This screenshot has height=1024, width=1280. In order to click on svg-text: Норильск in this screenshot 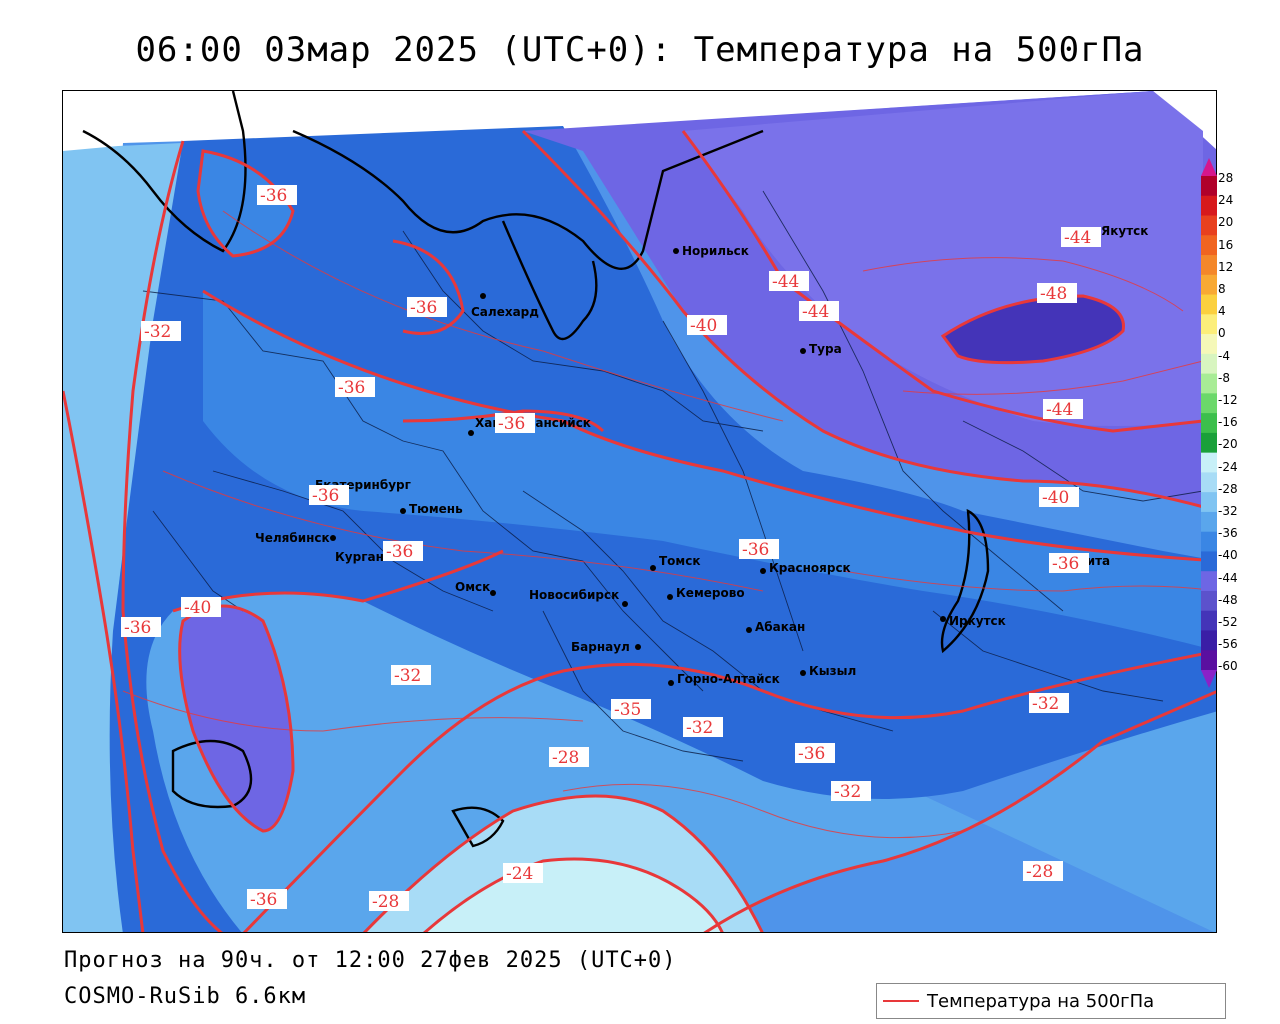, I will do `click(715, 251)`.